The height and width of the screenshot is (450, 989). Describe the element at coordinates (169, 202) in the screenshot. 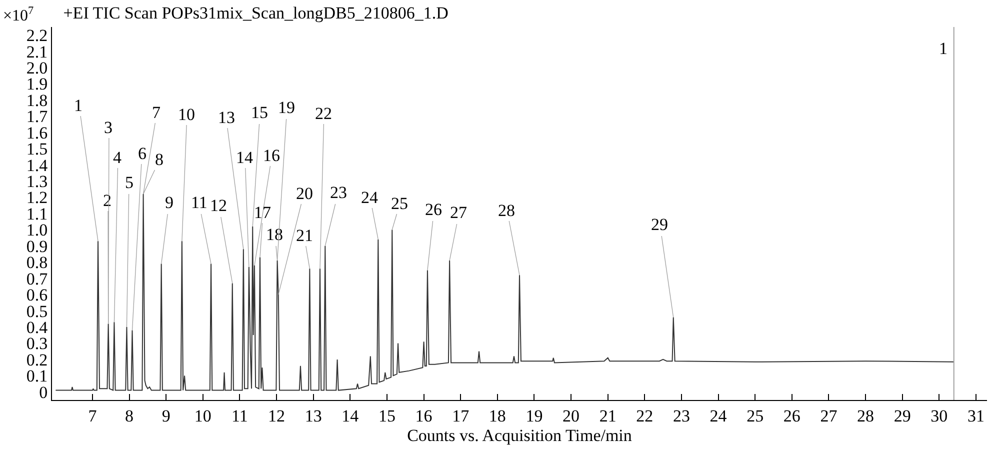

I see `annotation: 9` at that location.